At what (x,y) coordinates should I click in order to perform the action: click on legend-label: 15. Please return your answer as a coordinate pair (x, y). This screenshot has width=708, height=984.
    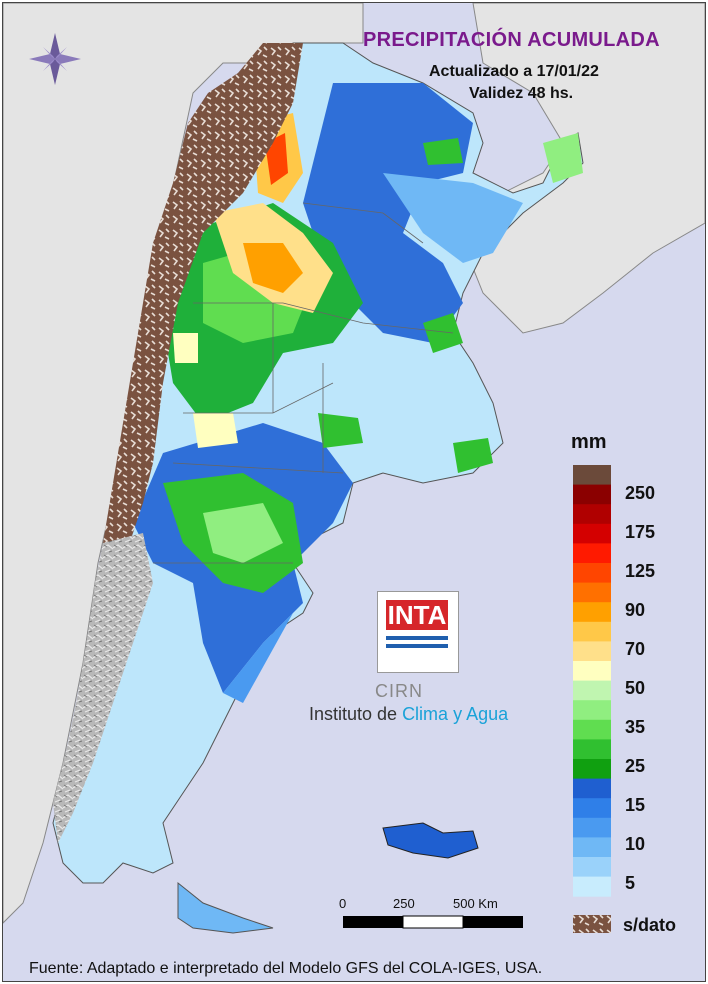
    Looking at the image, I should click on (635, 805).